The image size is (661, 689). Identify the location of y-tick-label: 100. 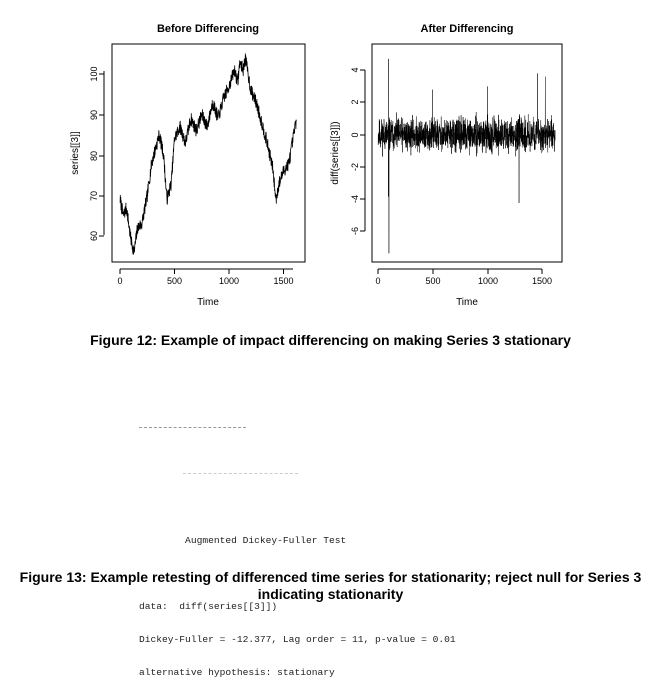
(94, 73).